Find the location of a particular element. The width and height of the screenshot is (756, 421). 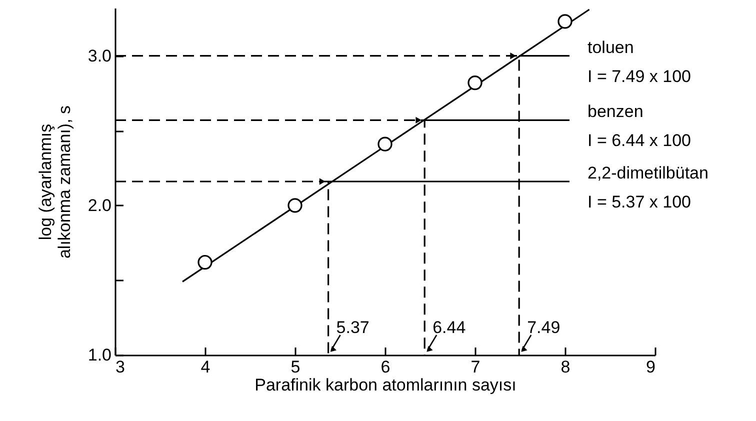

x-tick-label: 4 is located at coordinates (205, 367).